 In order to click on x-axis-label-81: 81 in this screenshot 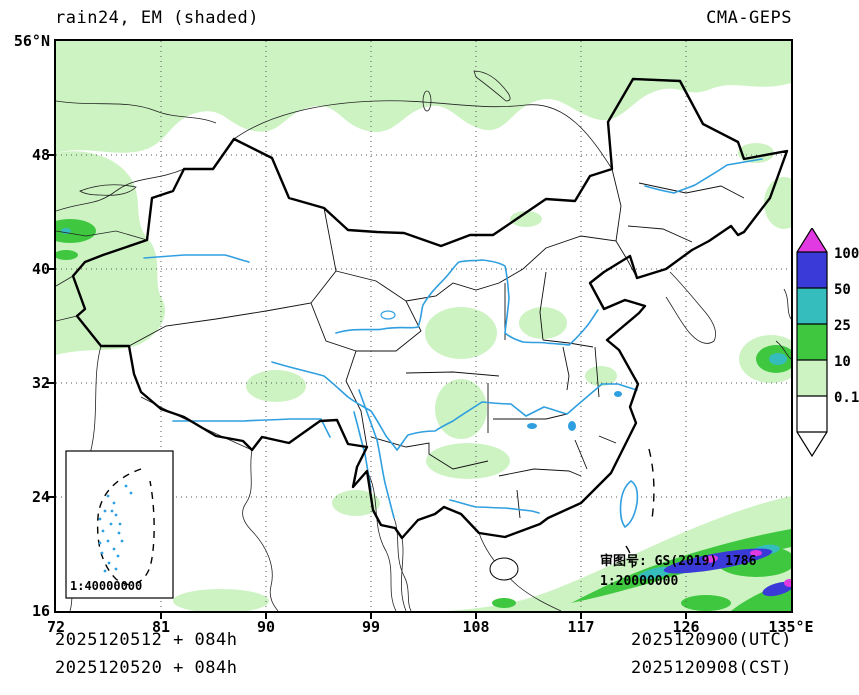, I will do `click(161, 627)`.